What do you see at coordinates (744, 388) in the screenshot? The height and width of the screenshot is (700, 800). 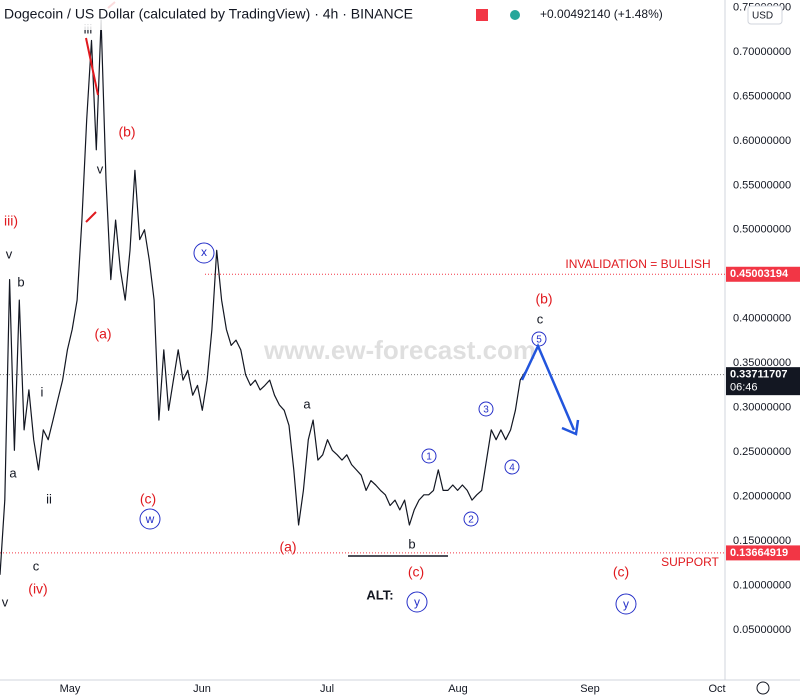 I see `countdown: 06:46` at bounding box center [744, 388].